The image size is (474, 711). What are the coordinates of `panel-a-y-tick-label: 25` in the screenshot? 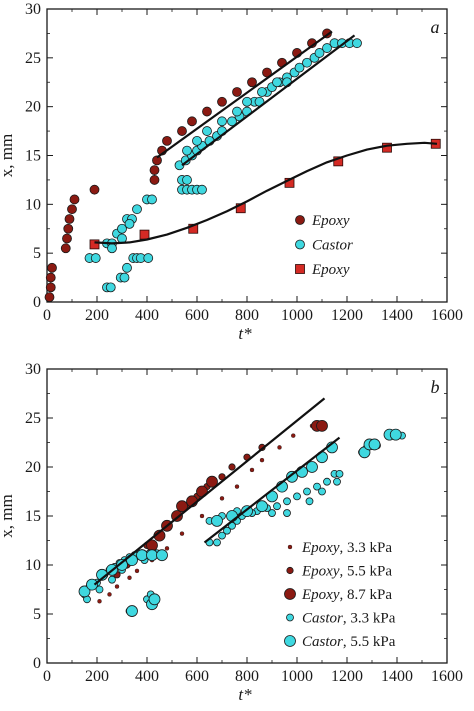 It's located at (33, 58).